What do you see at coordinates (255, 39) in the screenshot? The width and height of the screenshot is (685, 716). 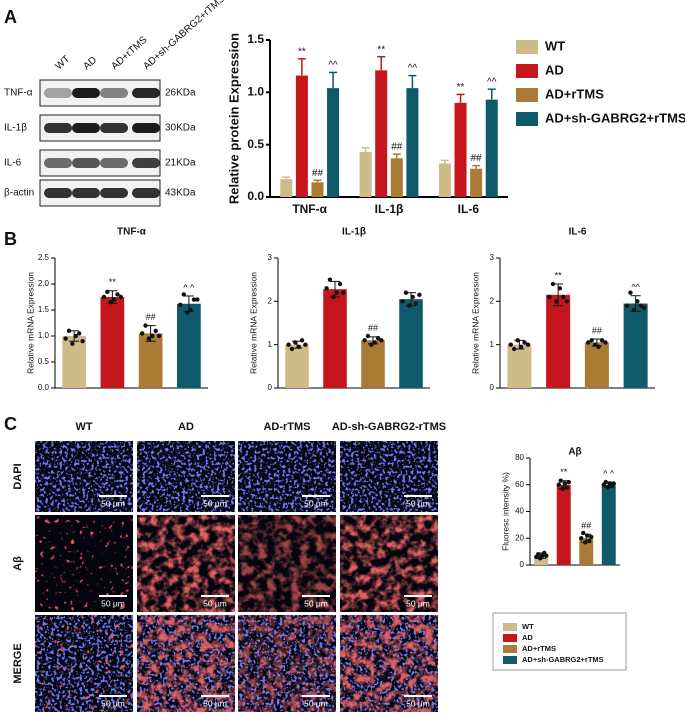 I see `y-tick-label: 1.5` at bounding box center [255, 39].